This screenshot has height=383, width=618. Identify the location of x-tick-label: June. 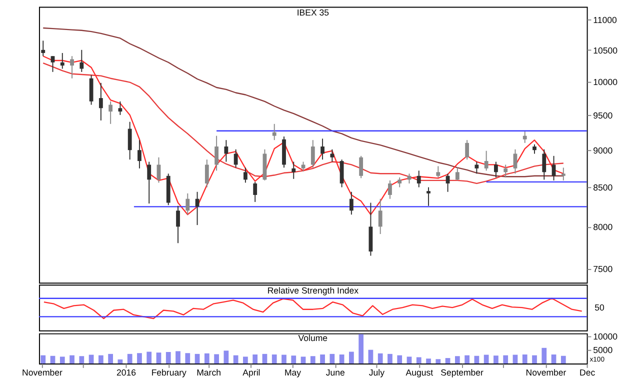
(336, 373).